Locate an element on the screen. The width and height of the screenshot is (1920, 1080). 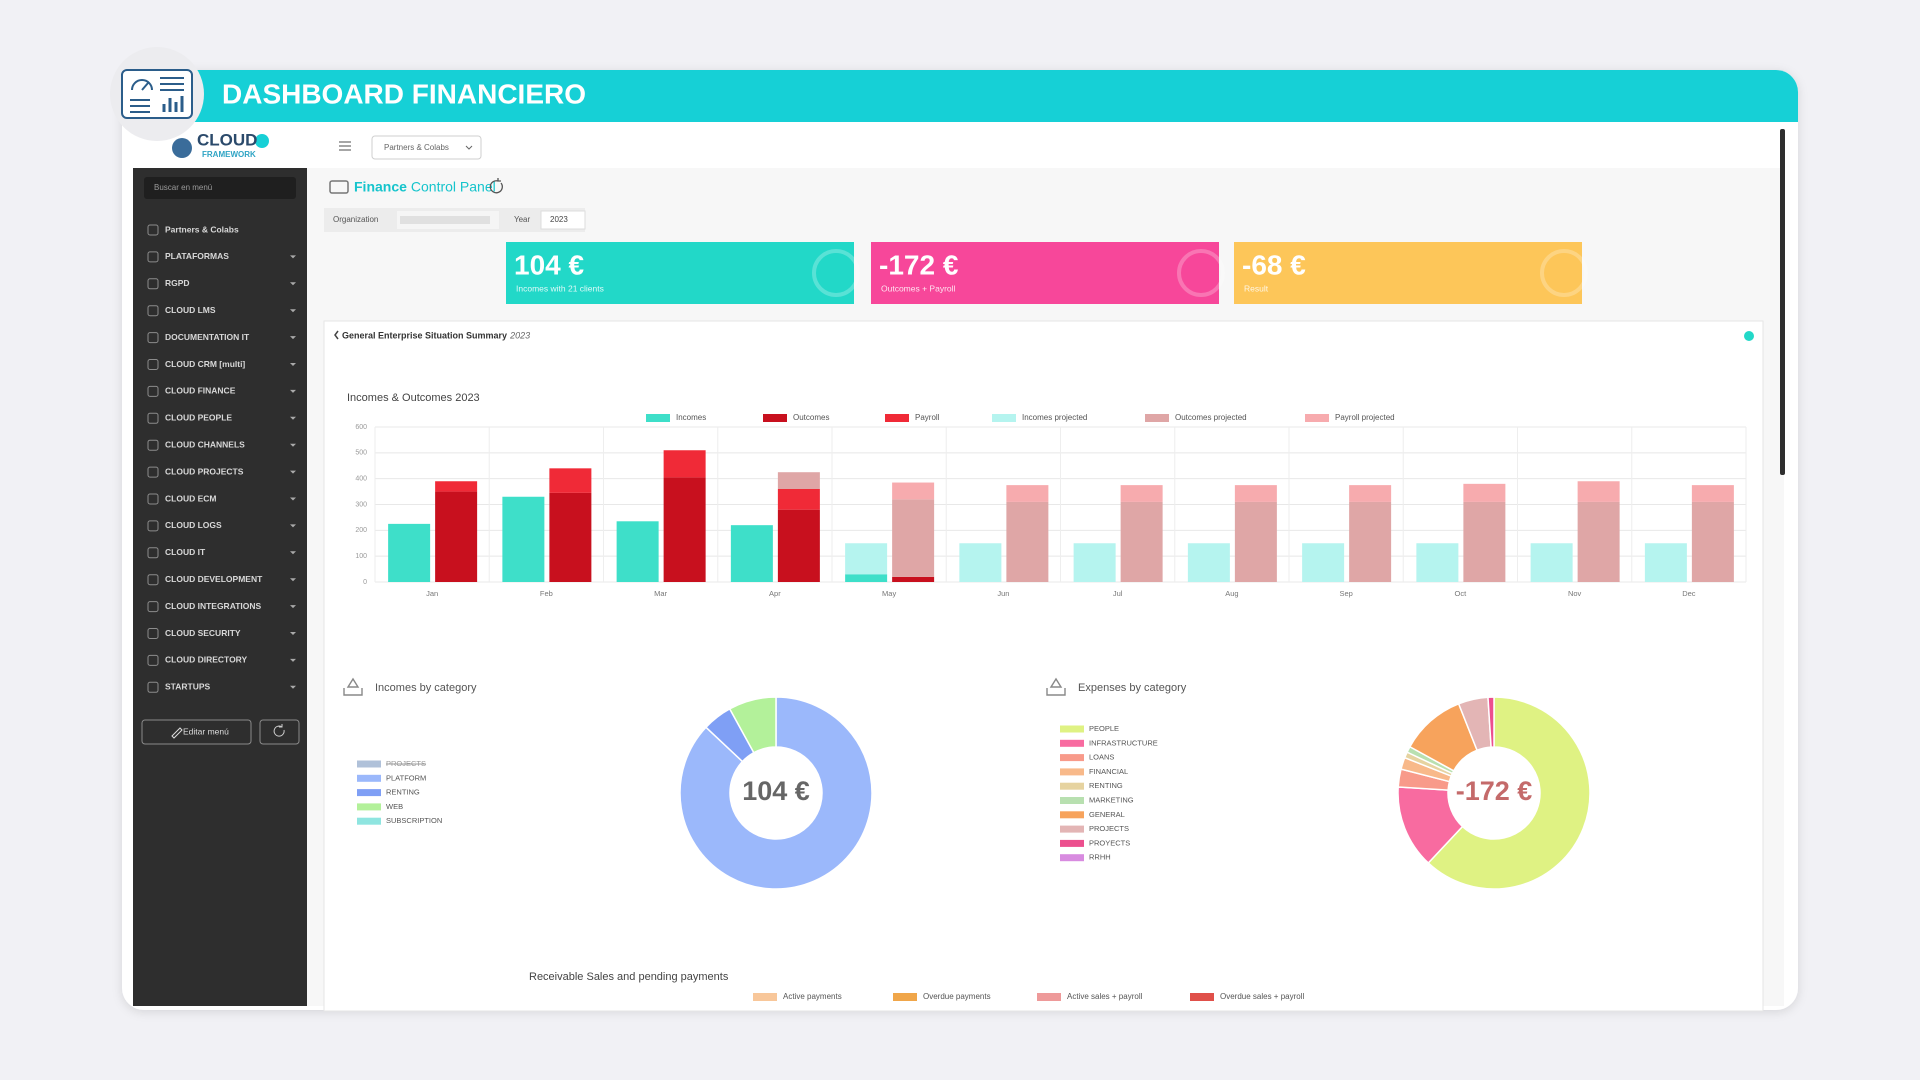
year-select is located at coordinates (563, 220).